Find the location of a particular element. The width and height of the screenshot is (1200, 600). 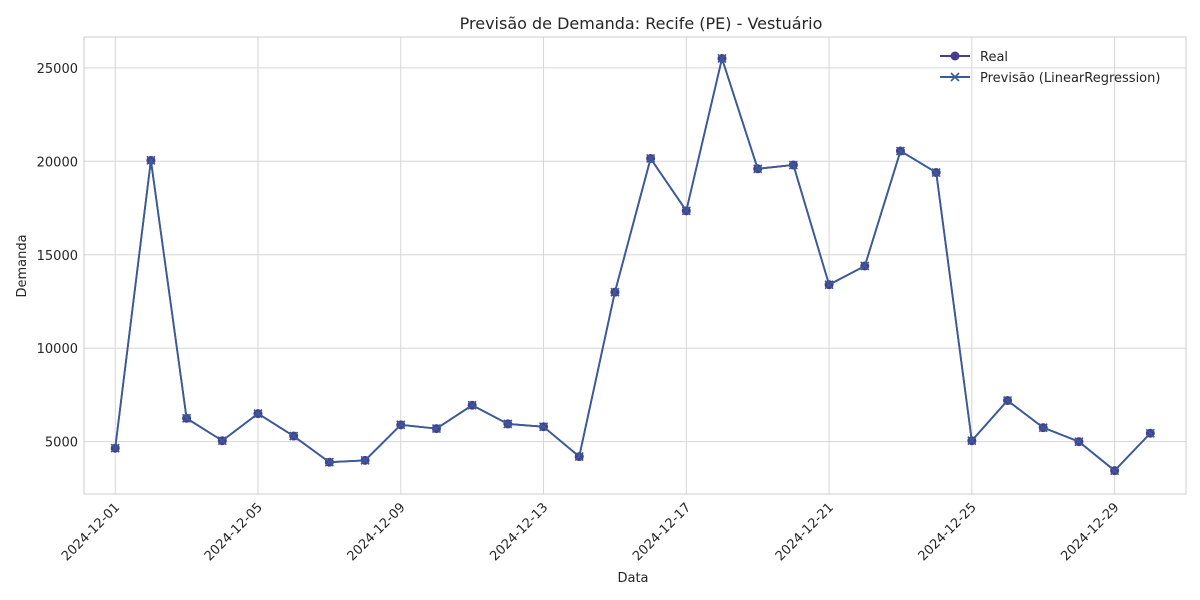

x-tick-label: 2024-12-29 is located at coordinates (1090, 532).